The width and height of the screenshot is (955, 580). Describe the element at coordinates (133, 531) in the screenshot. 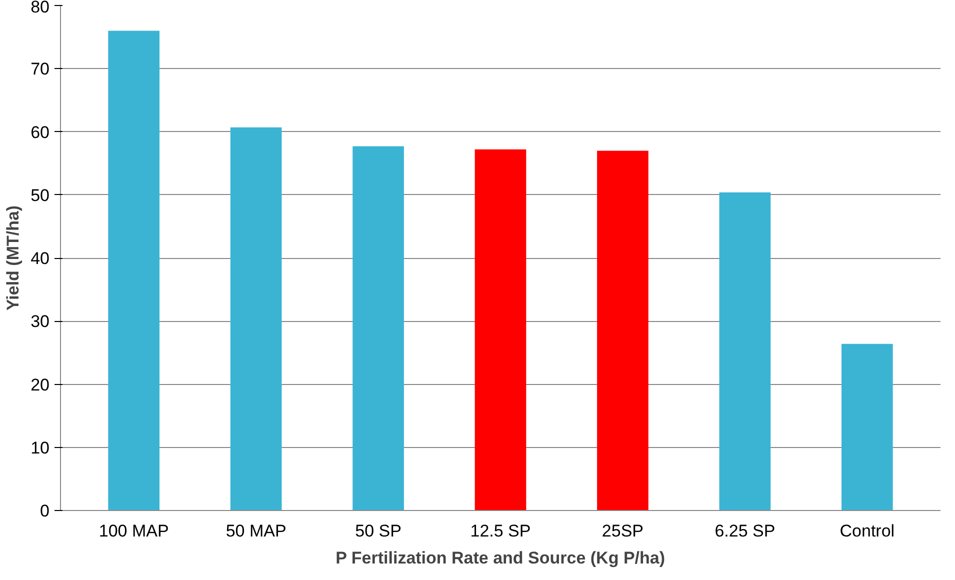

I see `x-tick-label: 100 MAP` at that location.